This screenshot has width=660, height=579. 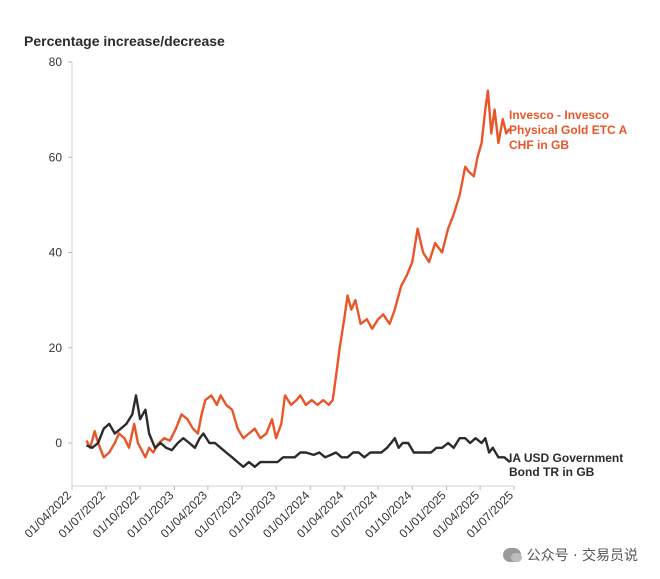 What do you see at coordinates (582, 556) in the screenshot?
I see `watermark-text: 公众号 · 交易员说` at bounding box center [582, 556].